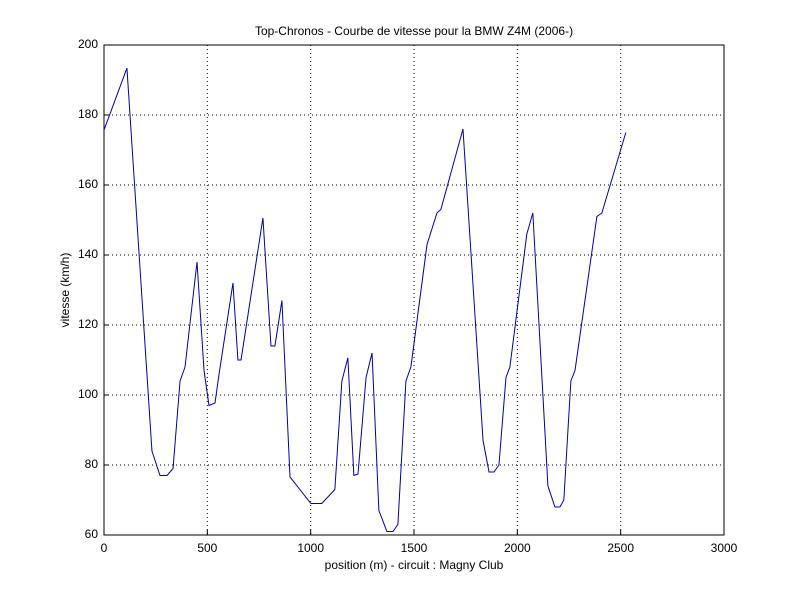  Describe the element at coordinates (310, 548) in the screenshot. I see `x-tick-label: 1000` at that location.